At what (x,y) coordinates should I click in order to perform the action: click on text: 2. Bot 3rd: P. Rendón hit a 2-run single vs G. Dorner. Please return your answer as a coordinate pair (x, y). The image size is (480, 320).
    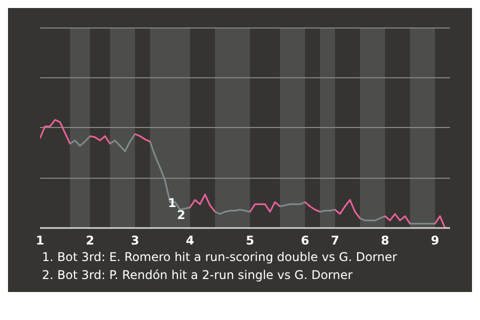
    Looking at the image, I should click on (198, 275).